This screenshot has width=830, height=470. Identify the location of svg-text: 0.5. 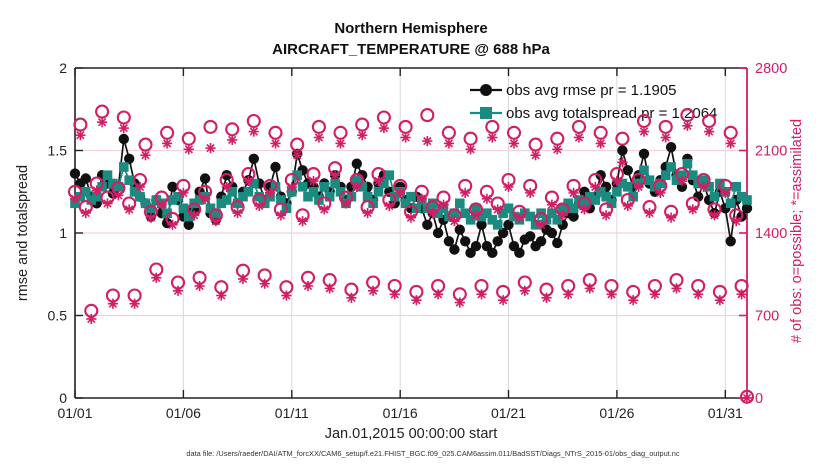
(58, 316).